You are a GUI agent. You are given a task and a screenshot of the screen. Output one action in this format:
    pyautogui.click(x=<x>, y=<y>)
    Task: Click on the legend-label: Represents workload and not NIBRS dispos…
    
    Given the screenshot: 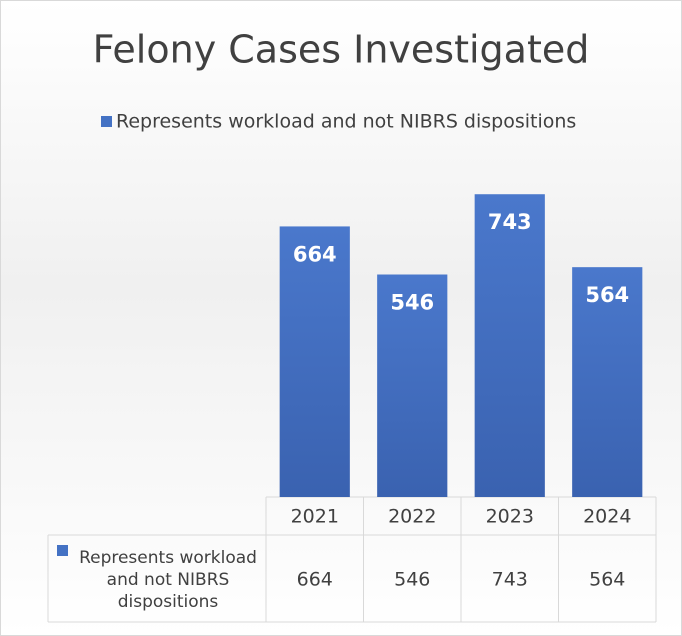 What is the action you would take?
    pyautogui.click(x=346, y=122)
    